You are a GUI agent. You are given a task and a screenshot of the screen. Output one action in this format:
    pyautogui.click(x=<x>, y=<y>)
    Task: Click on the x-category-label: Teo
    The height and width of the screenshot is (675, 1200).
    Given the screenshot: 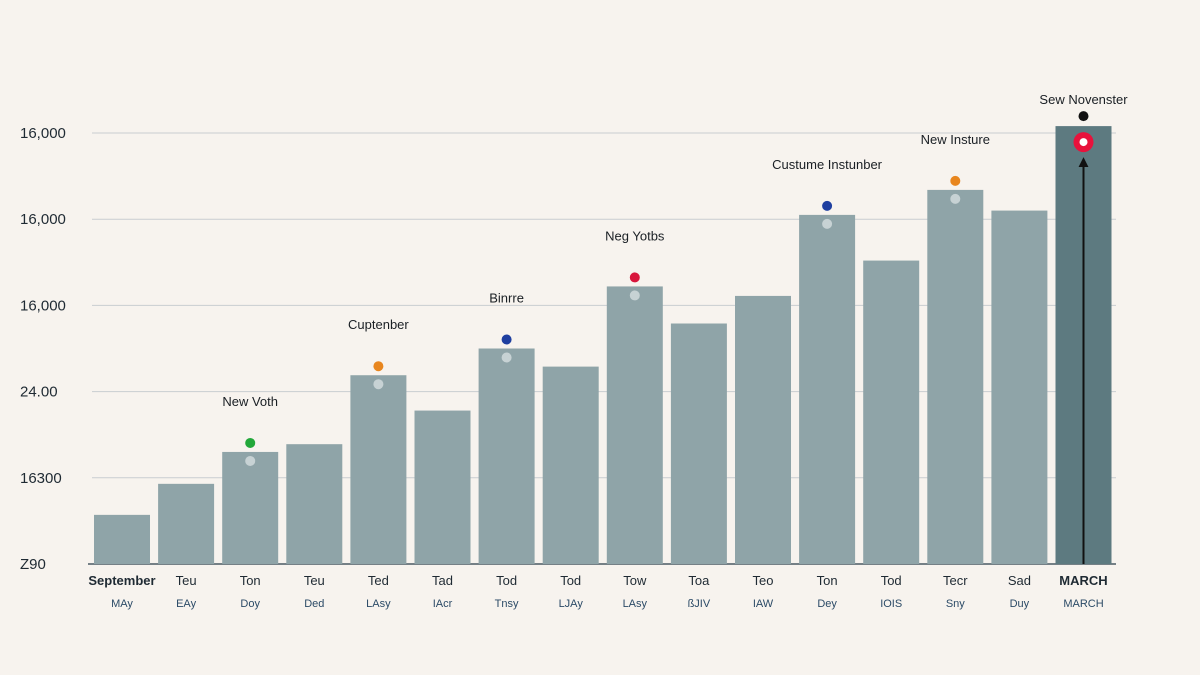 What is the action you would take?
    pyautogui.click(x=763, y=580)
    